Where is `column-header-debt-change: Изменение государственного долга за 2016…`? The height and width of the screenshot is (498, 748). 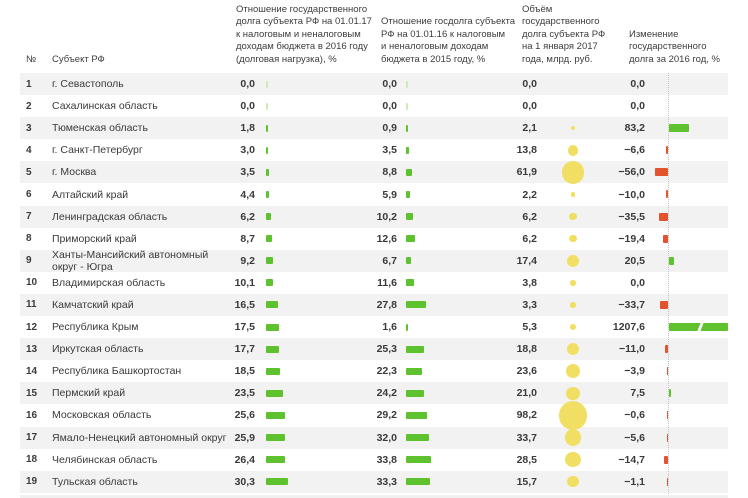 column-header-debt-change: Изменение государственного долга за 2016… is located at coordinates (674, 46).